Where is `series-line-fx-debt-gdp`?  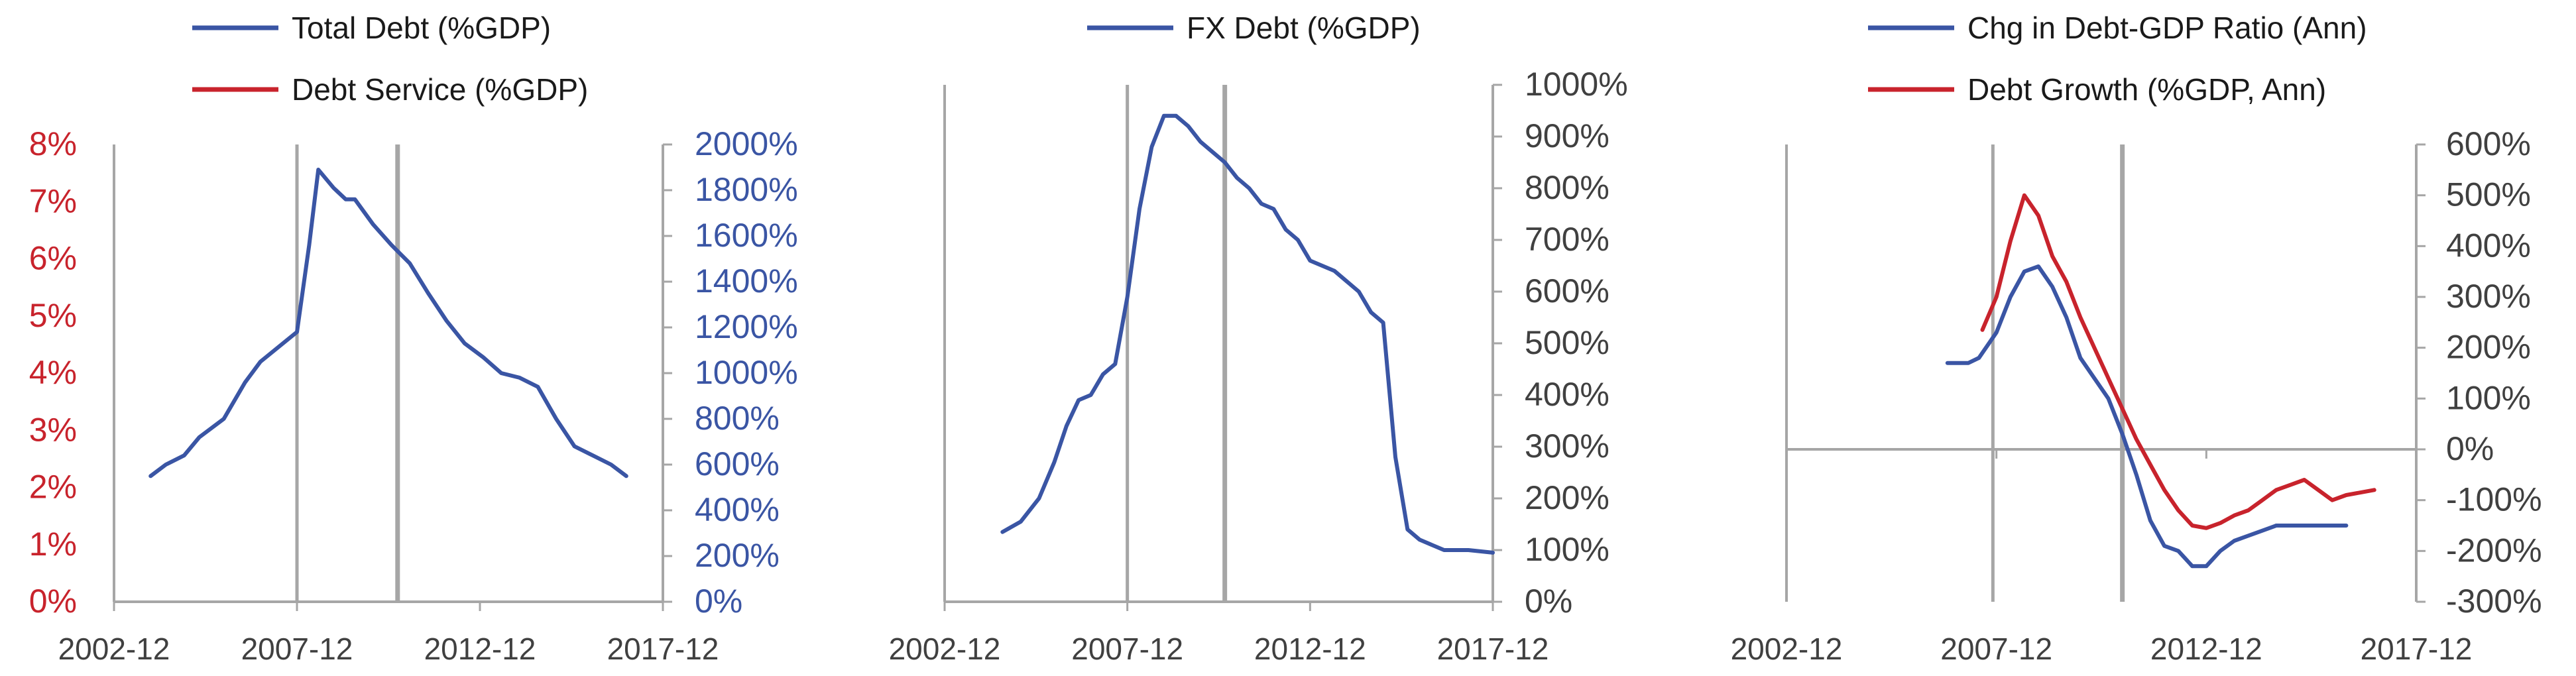 series-line-fx-debt-gdp is located at coordinates (1247, 334).